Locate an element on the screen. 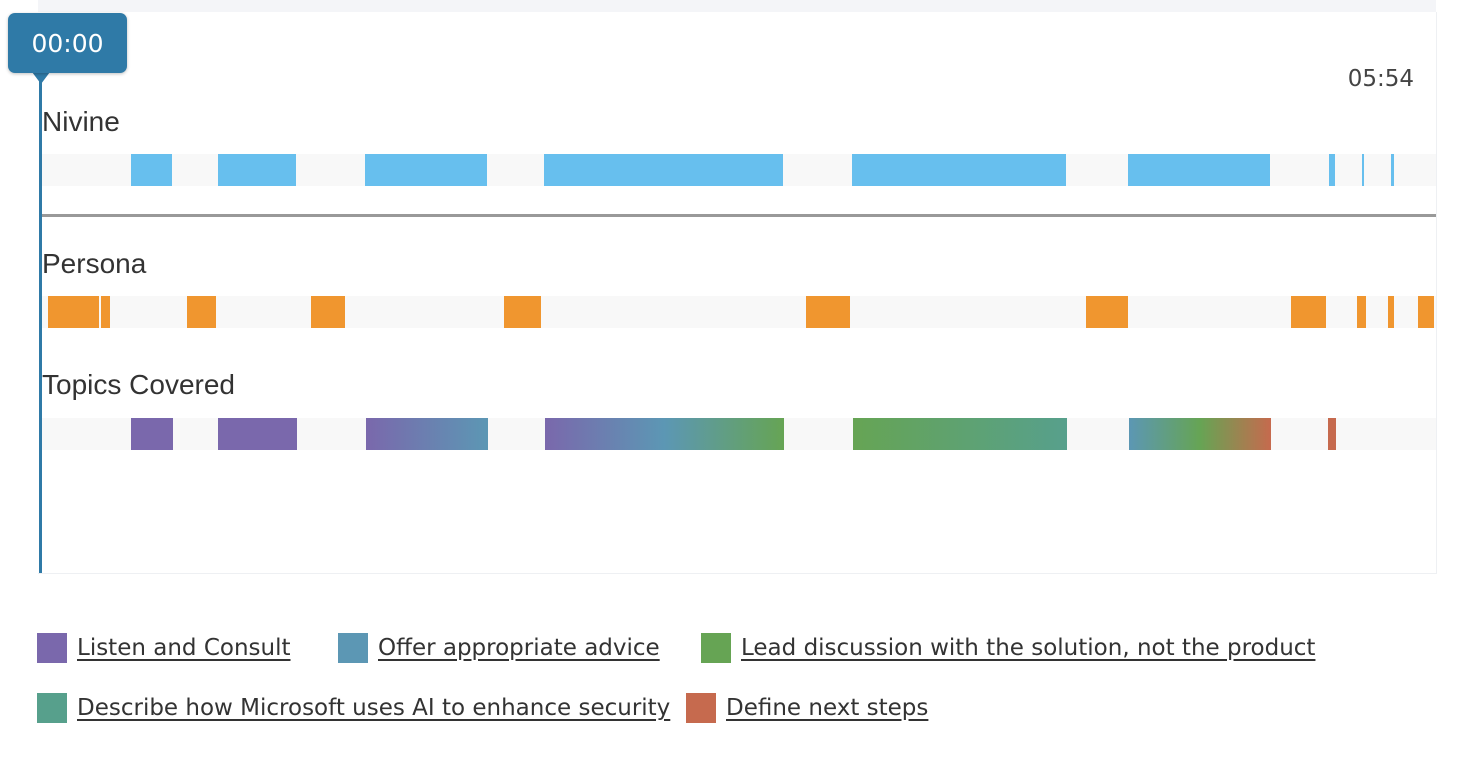 This screenshot has width=1466, height=767. legend-link: Listen and Consult is located at coordinates (184, 648).